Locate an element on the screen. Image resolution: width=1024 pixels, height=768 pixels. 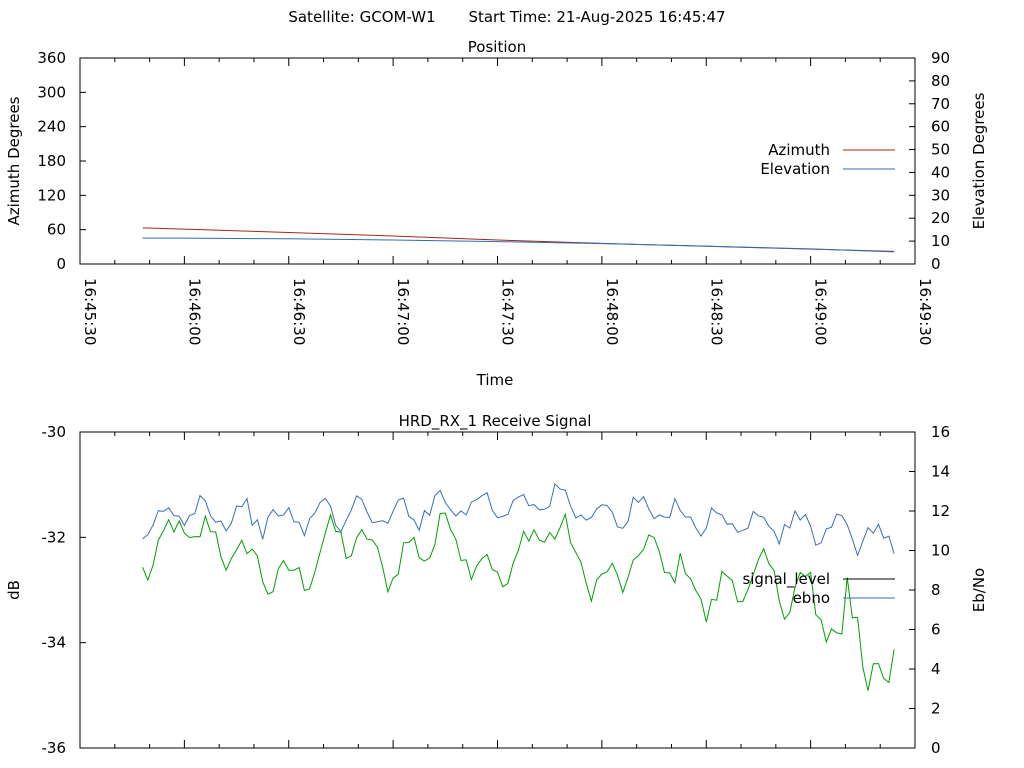
ebno-axis-label: Eb/No is located at coordinates (979, 590).